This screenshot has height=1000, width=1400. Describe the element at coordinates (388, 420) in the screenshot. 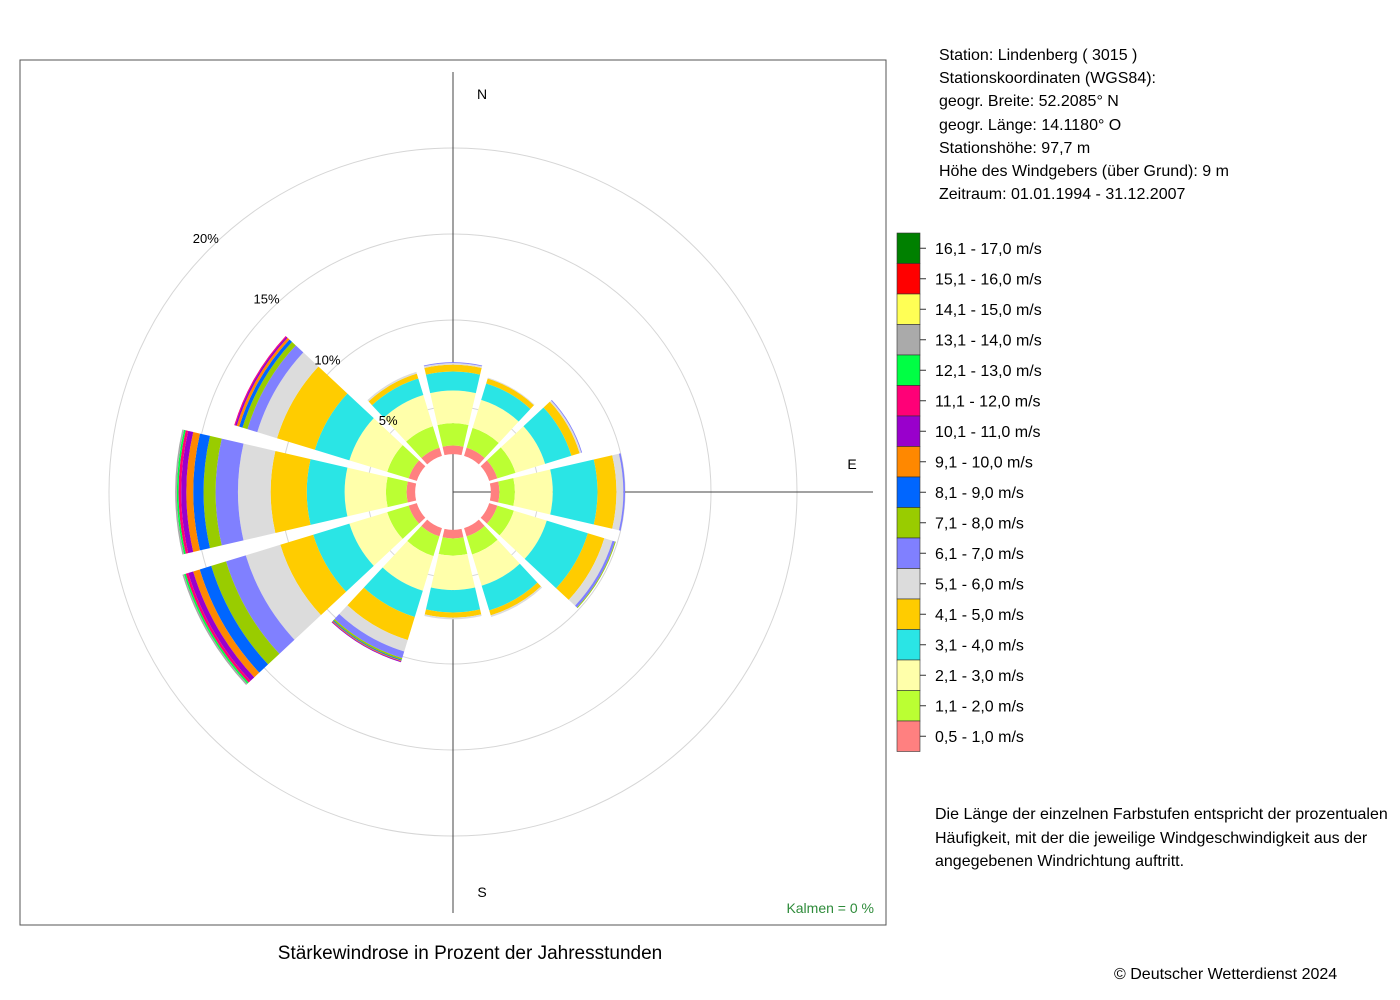

I see `ring-label-5: 5%` at that location.